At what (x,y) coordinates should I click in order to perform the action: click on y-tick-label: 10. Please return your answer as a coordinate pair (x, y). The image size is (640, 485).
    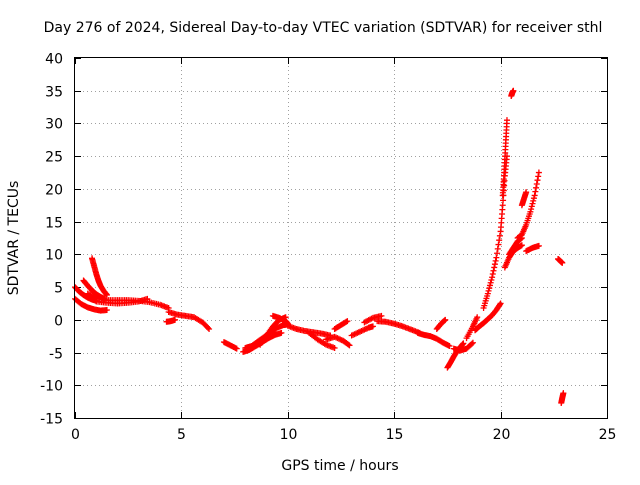
    Looking at the image, I should click on (54, 256).